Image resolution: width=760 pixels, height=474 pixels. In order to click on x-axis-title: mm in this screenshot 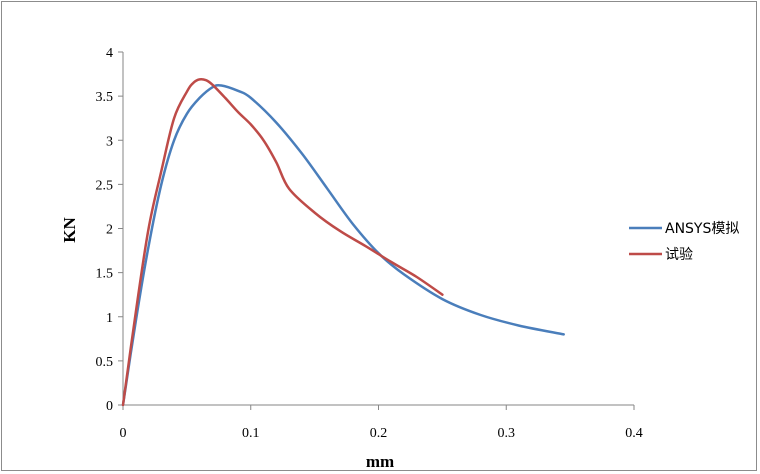, I will do `click(380, 461)`.